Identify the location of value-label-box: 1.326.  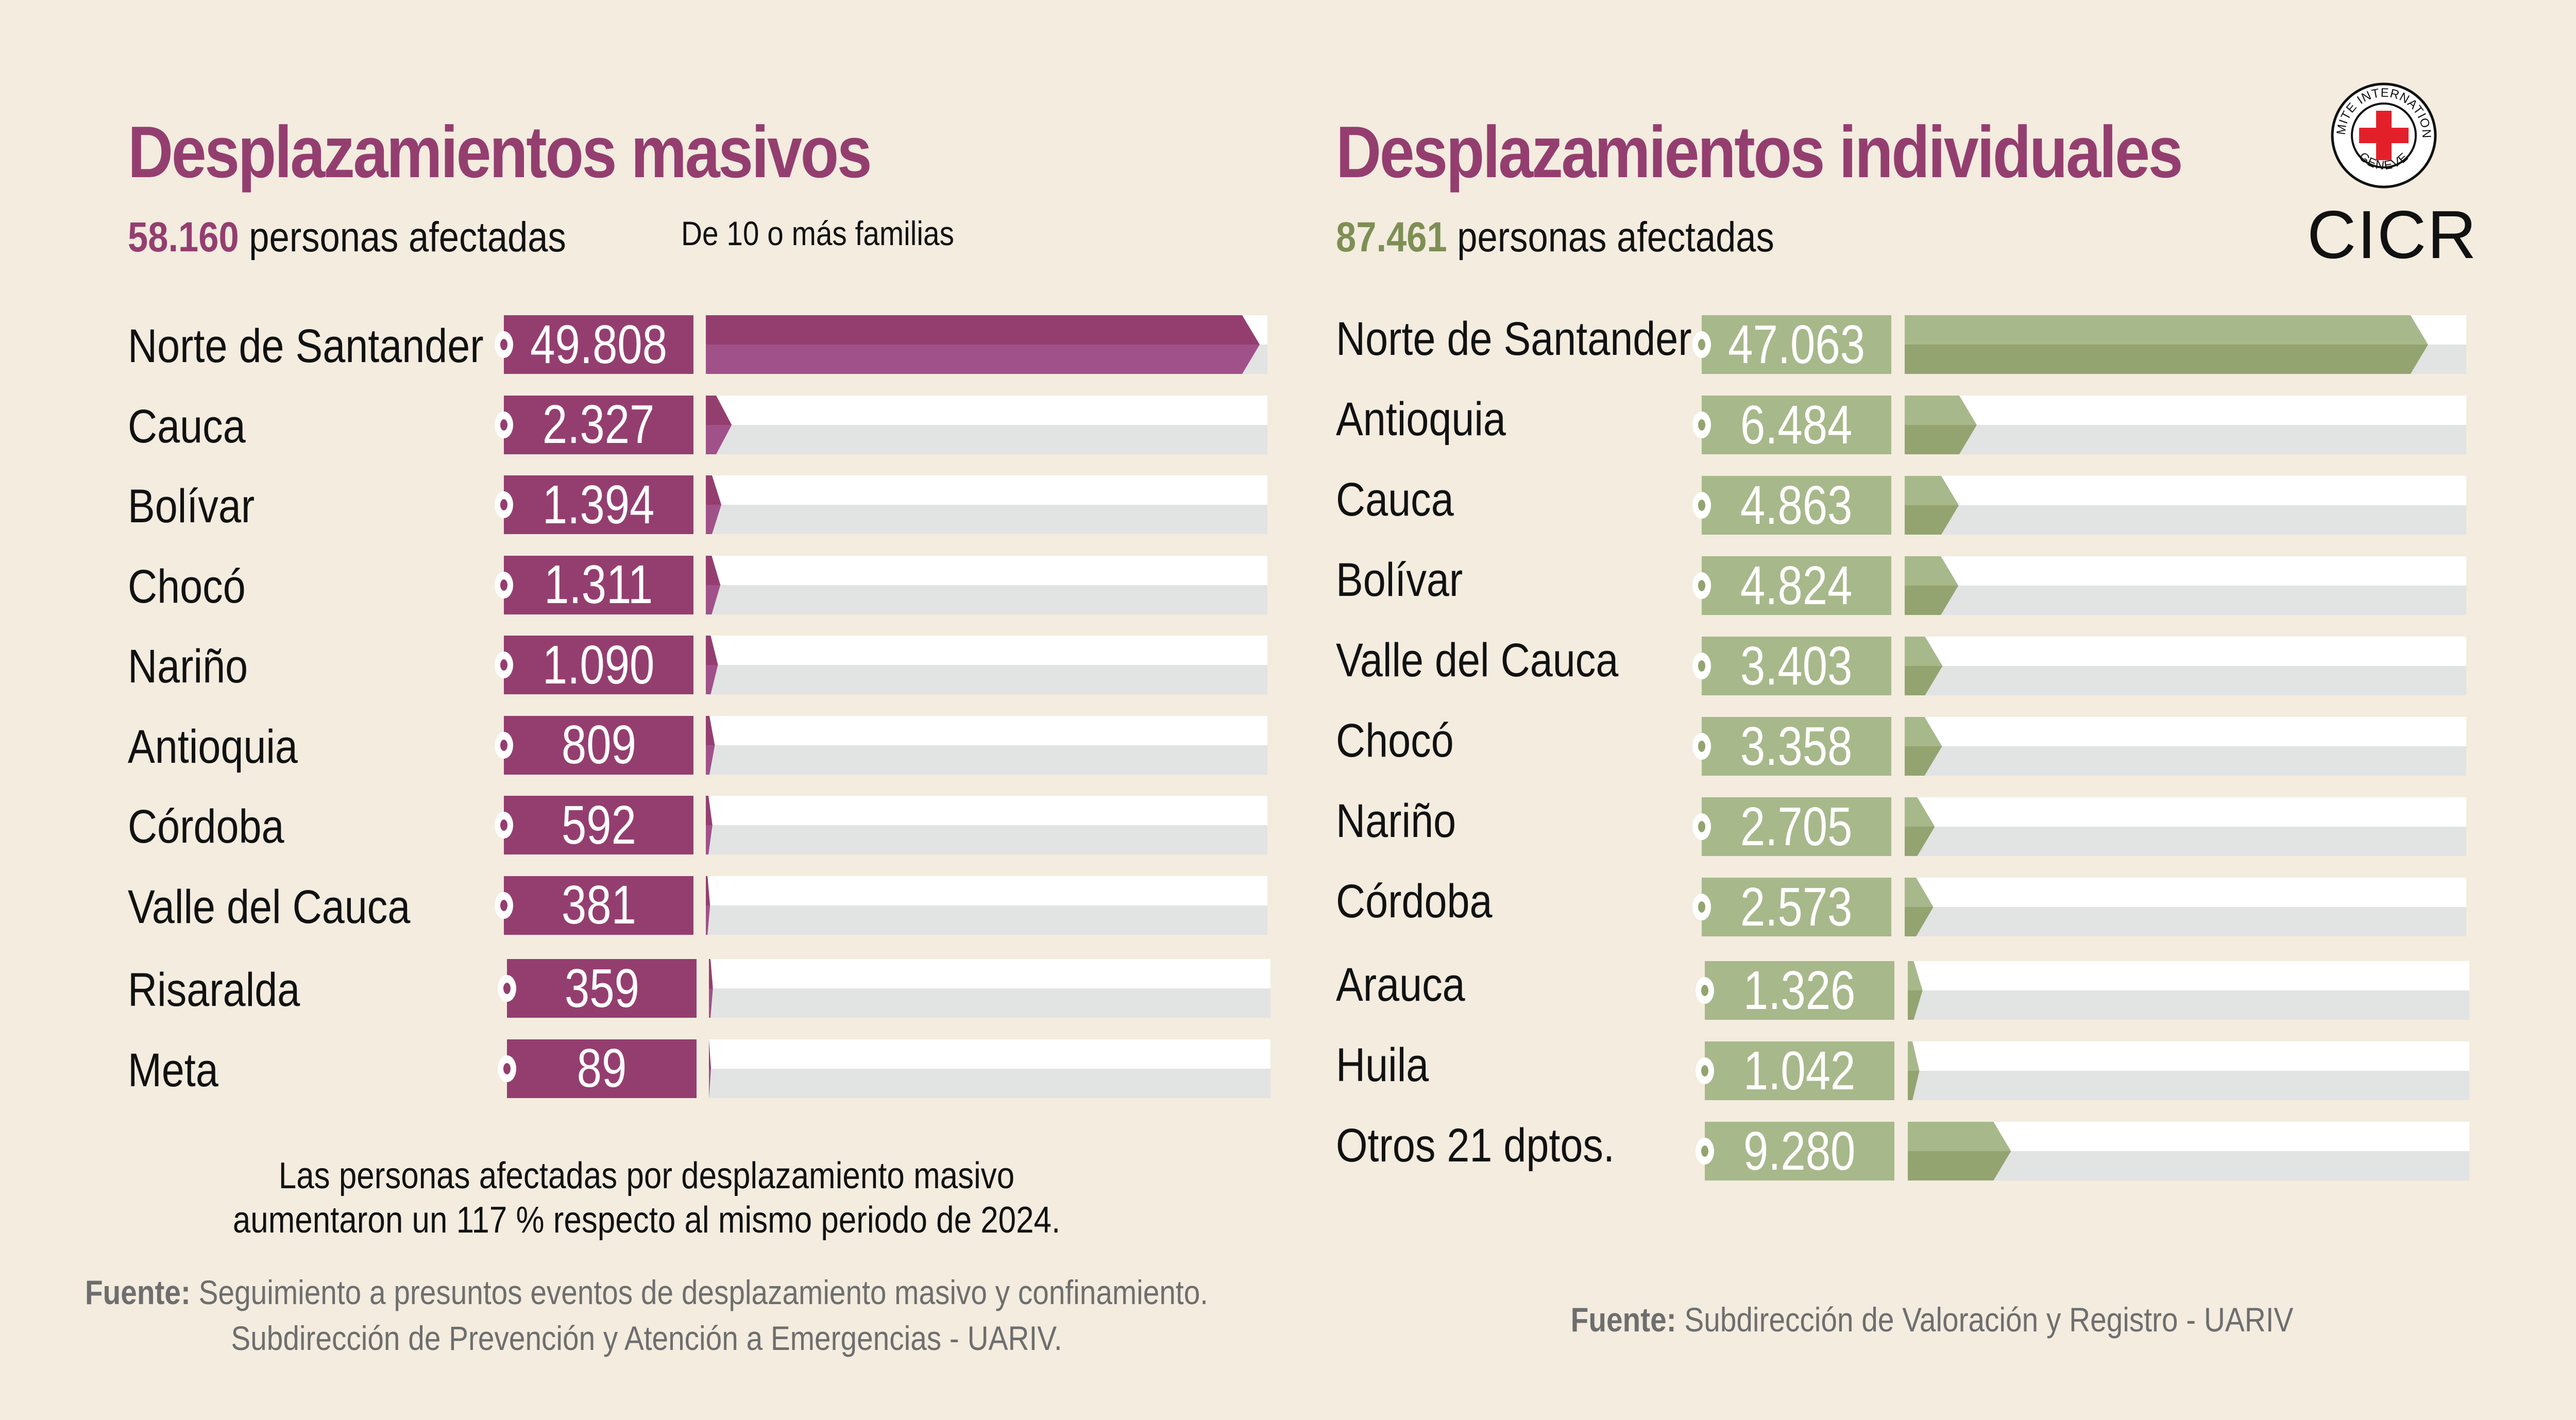
(1795, 990).